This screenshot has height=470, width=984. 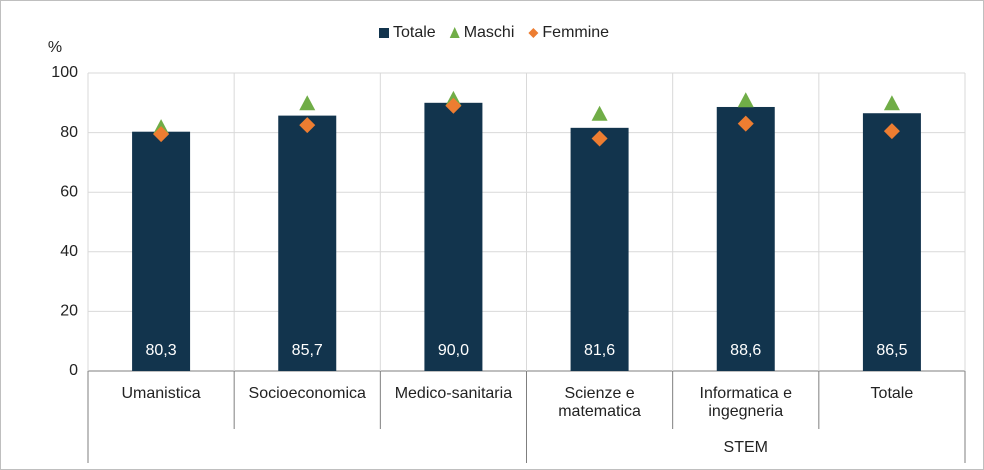 What do you see at coordinates (489, 32) in the screenshot?
I see `legend-label: Maschi` at bounding box center [489, 32].